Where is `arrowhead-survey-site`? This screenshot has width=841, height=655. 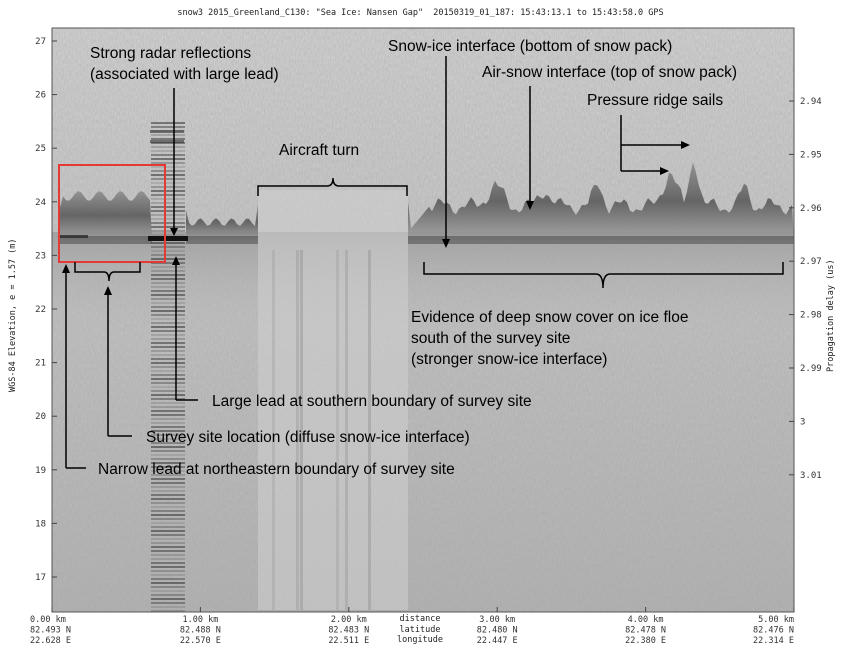 arrowhead-survey-site is located at coordinates (108, 290).